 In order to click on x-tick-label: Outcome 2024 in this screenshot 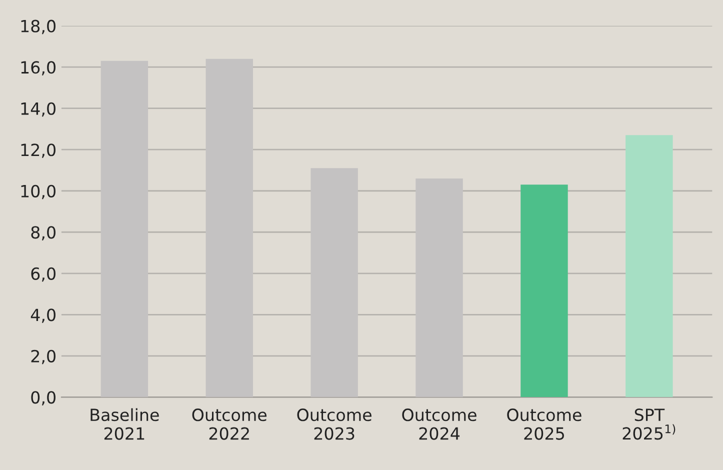, I will do `click(439, 424)`.